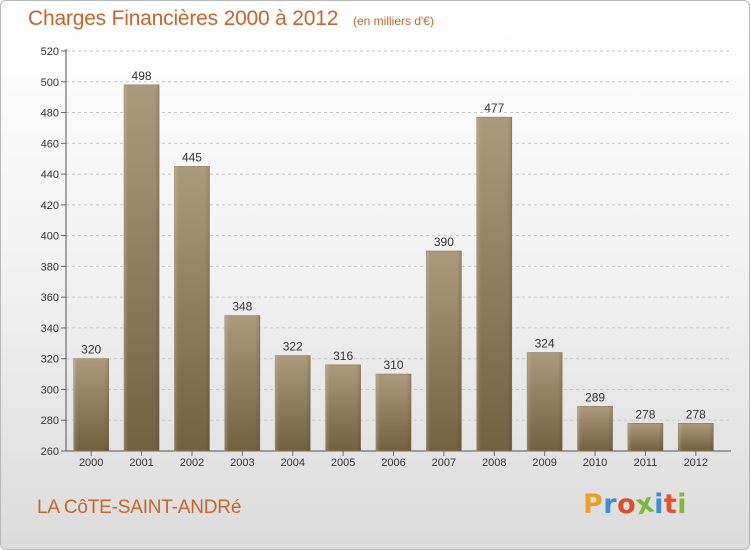  I want to click on y-tick-label: 280, so click(50, 421).